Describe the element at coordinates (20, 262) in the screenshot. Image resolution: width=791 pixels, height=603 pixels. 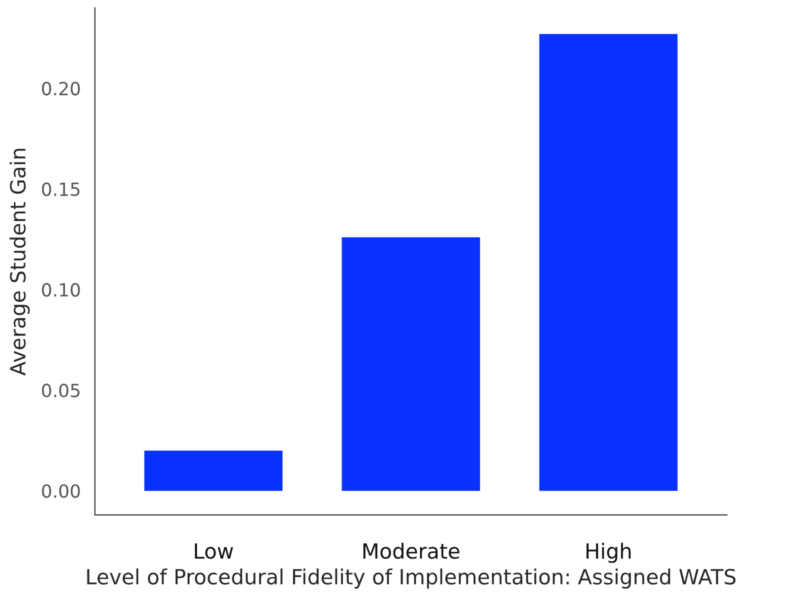
I see `y-axis-title: Average Student Gain` at that location.